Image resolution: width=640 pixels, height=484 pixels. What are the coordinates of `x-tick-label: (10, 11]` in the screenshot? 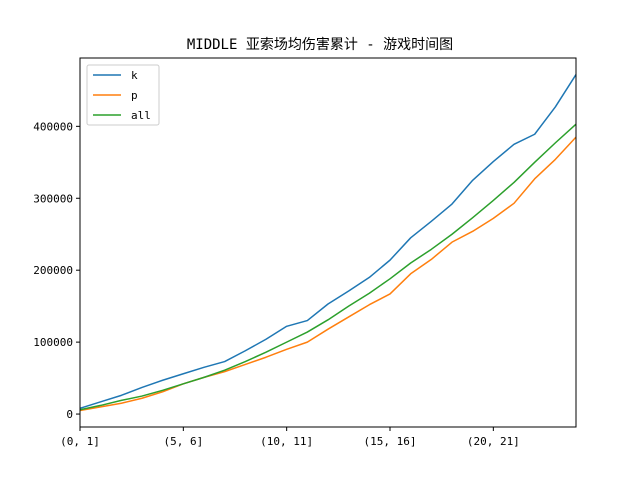 It's located at (286, 441).